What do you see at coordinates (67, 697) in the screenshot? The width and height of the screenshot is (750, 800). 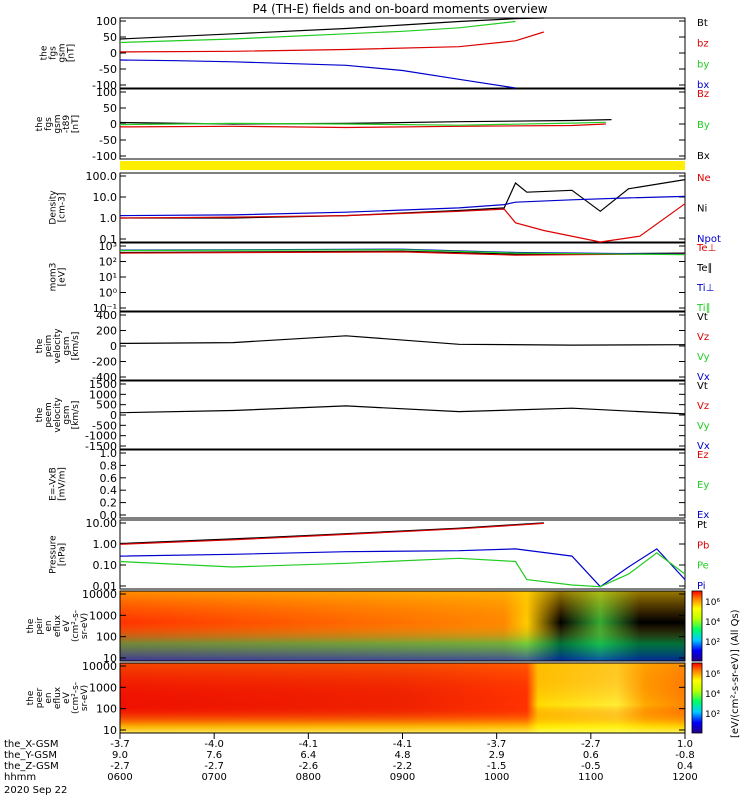 I see `y-axis-label: eV` at bounding box center [67, 697].